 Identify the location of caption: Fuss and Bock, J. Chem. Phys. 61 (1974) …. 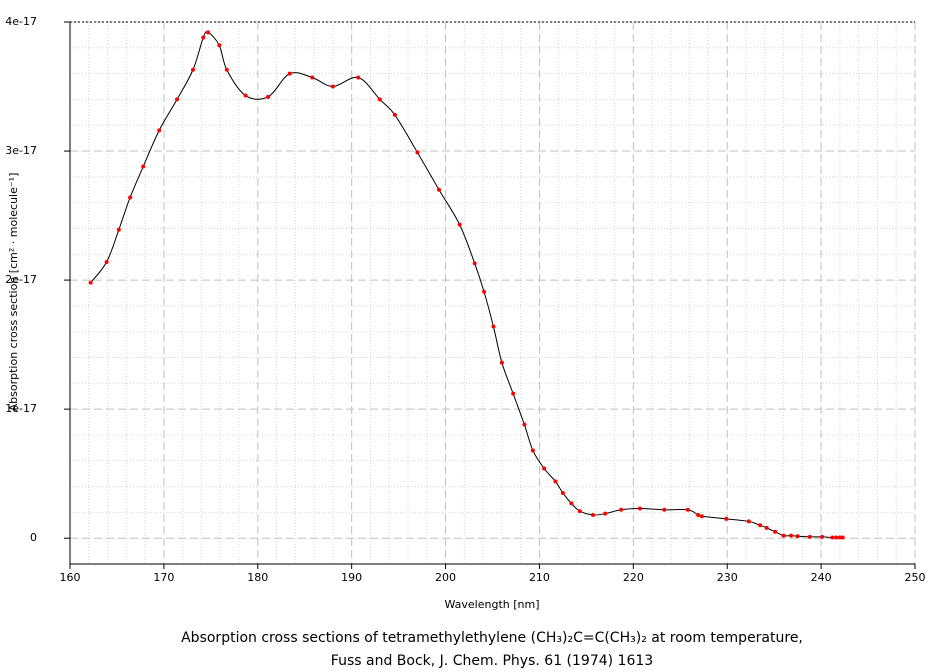
(492, 661).